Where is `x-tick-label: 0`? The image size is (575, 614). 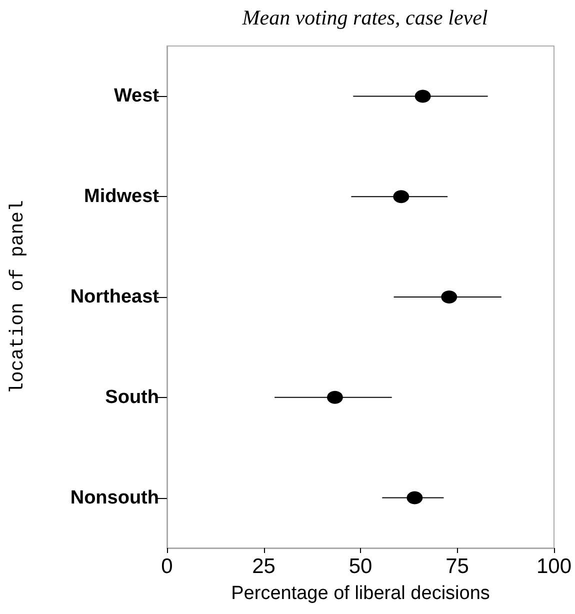 x-tick-label: 0 is located at coordinates (167, 566).